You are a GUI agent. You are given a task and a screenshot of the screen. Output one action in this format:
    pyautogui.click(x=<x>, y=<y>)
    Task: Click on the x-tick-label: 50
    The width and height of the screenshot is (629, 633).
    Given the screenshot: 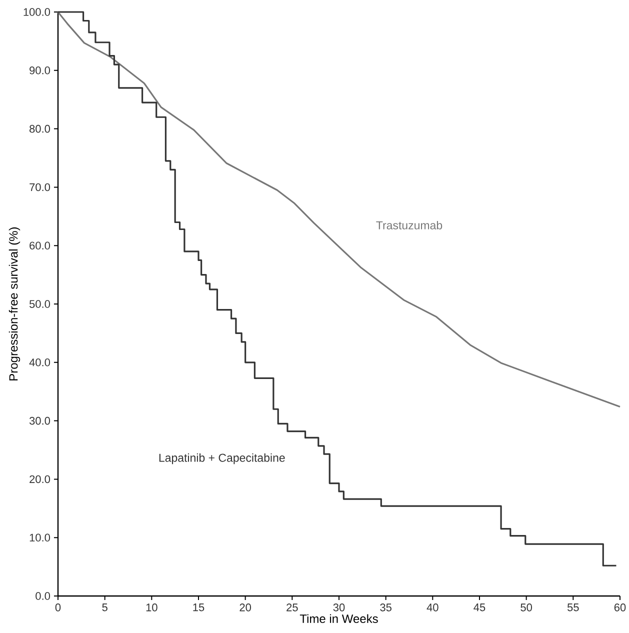 What is the action you would take?
    pyautogui.click(x=526, y=608)
    